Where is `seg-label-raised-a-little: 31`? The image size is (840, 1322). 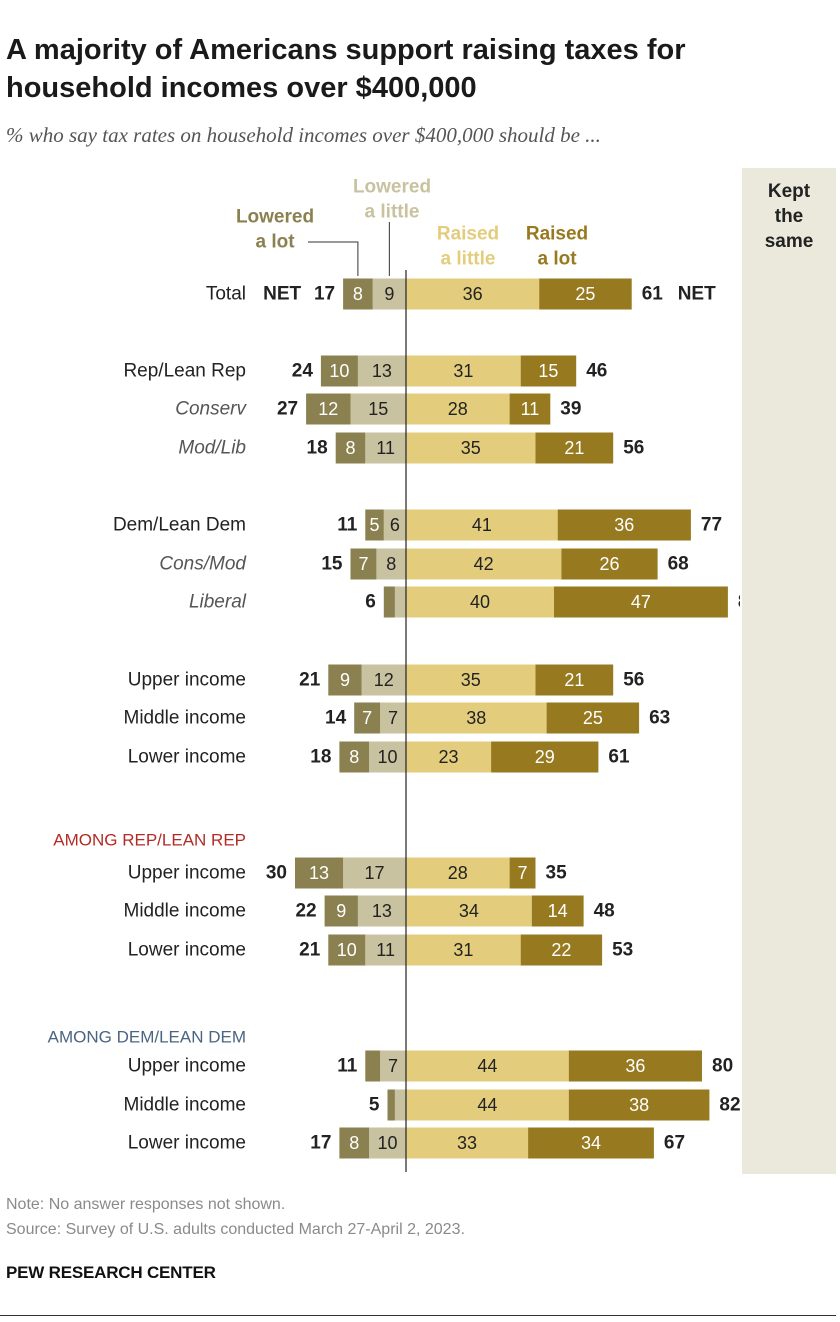
seg-label-raised-a-little: 31 is located at coordinates (463, 950).